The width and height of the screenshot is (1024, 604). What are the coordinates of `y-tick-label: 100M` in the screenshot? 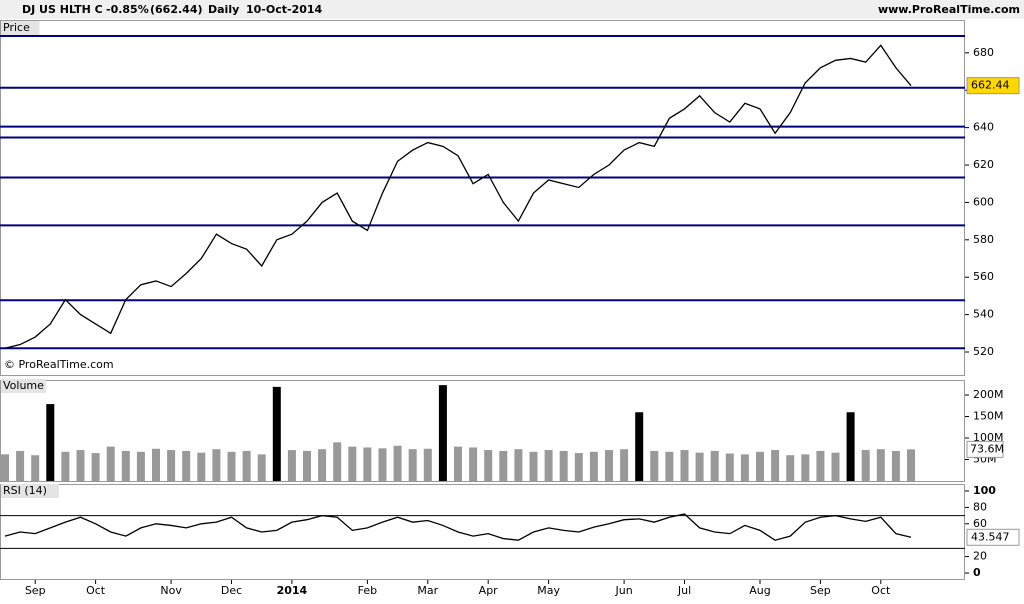 It's located at (988, 437).